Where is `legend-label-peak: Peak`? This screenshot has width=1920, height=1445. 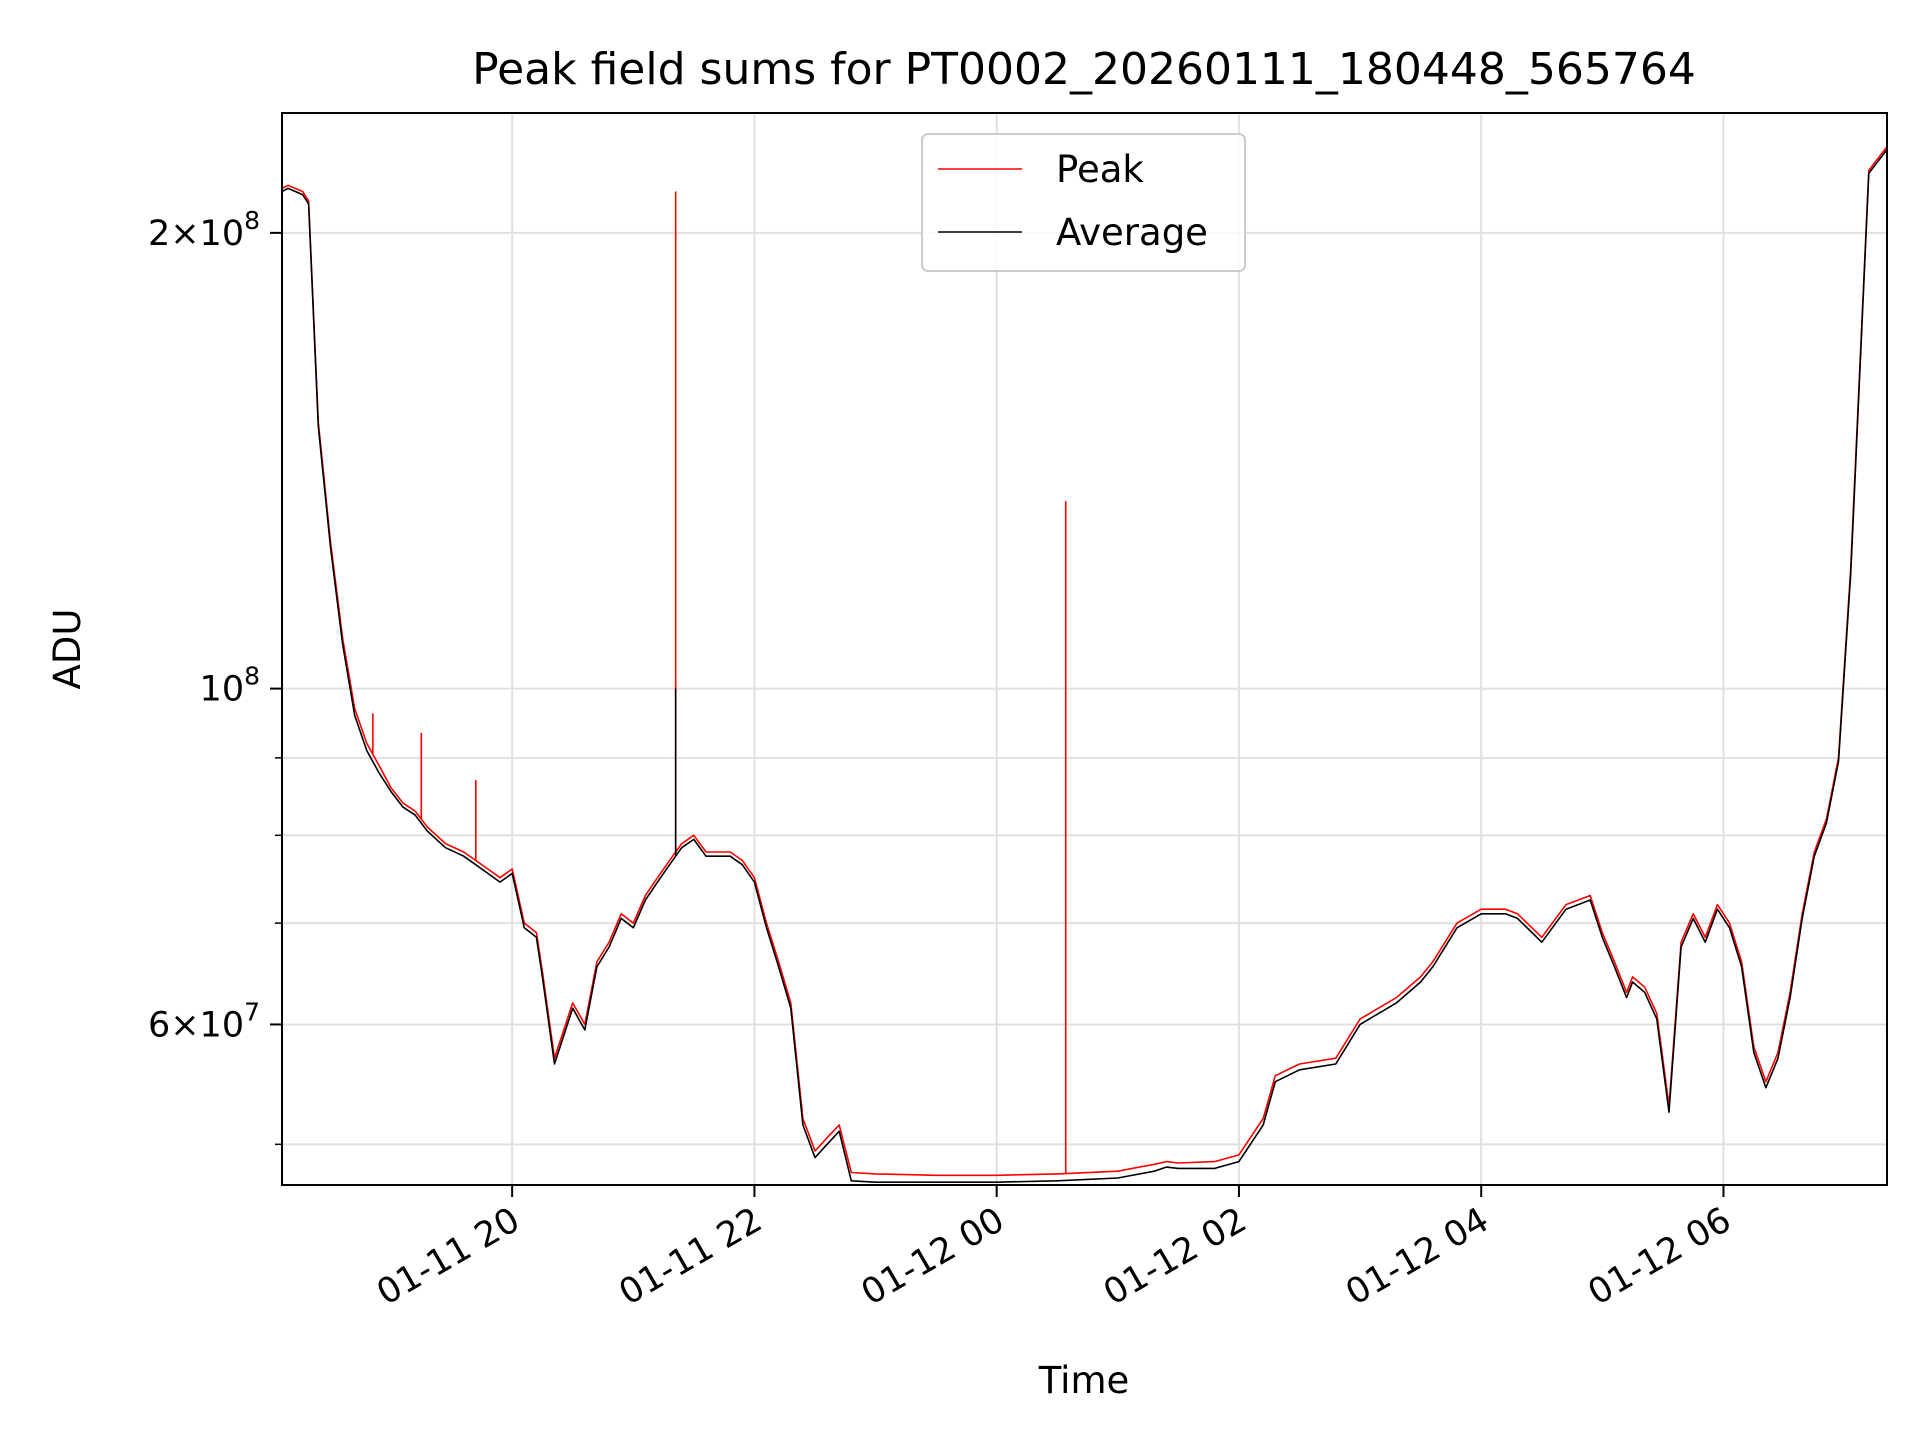 legend-label-peak: Peak is located at coordinates (1100, 169).